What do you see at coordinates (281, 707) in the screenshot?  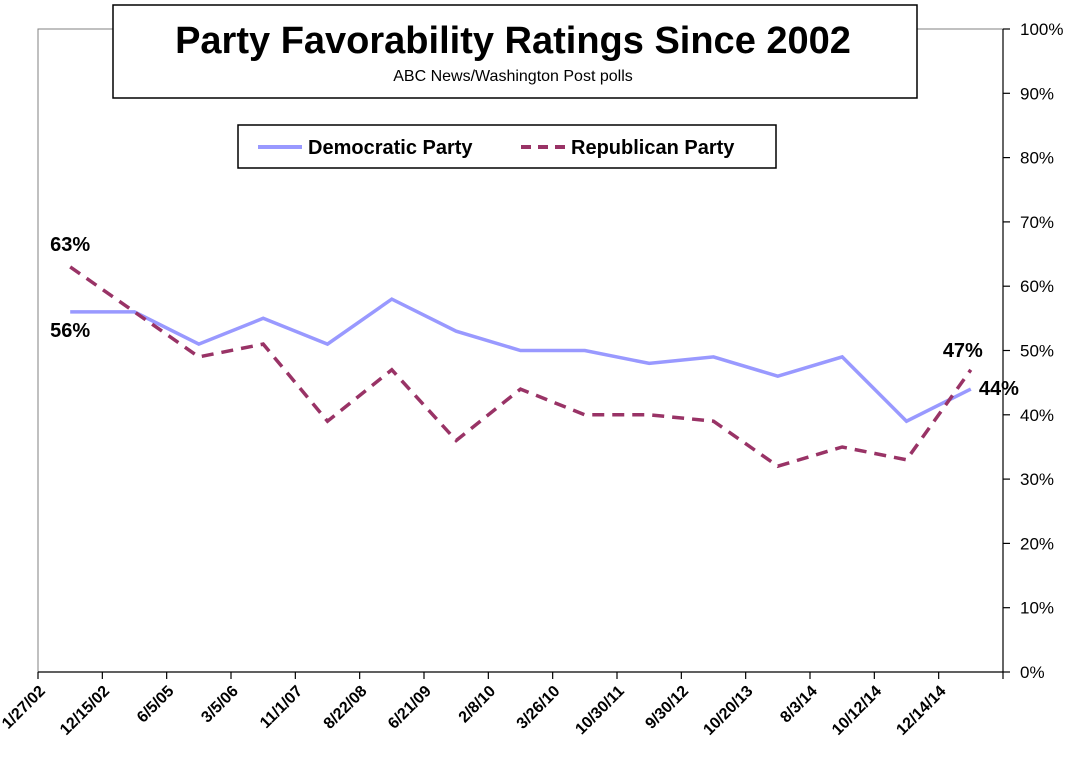 I see `x-tick-label: 11/1/07` at bounding box center [281, 707].